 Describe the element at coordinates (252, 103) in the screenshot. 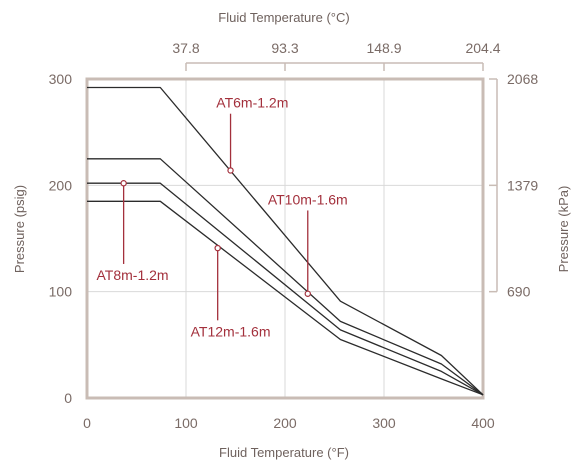

I see `annotation-label: AT6m-1.2m` at that location.